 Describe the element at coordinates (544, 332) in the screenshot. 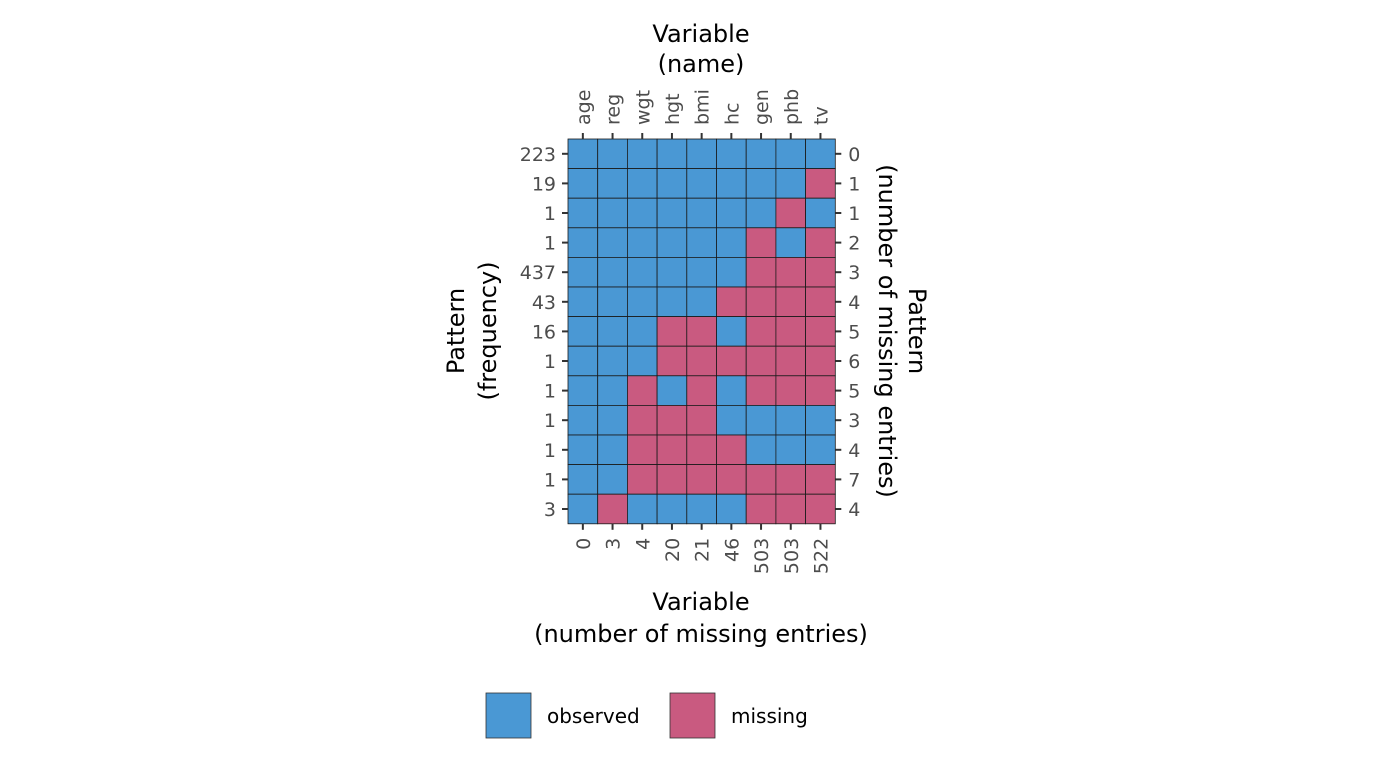

I see `left-axis-tick-label: 16` at that location.